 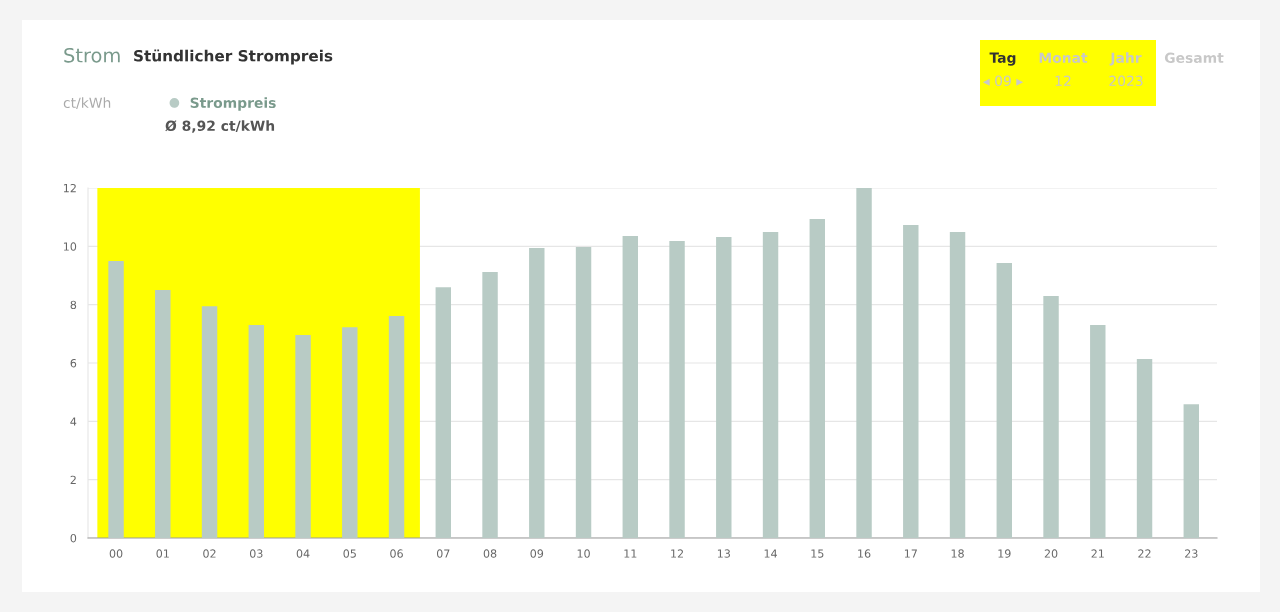 I want to click on y-tick-label: 10, so click(x=70, y=246).